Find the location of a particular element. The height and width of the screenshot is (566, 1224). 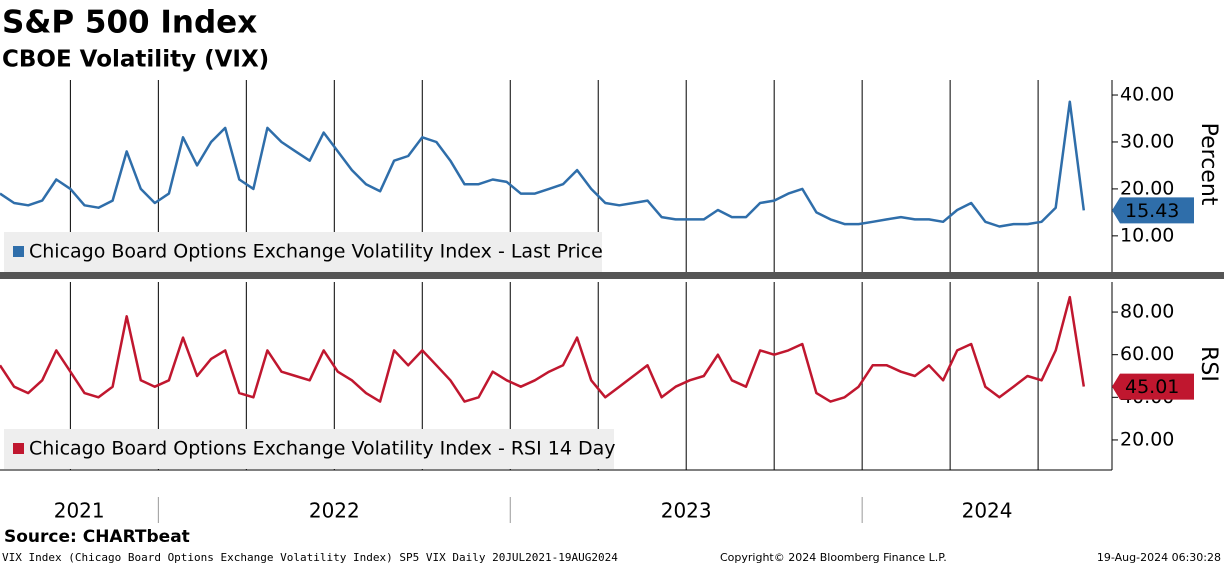

chart-subtitle: CBOE Volatility (VIX) is located at coordinates (135, 60).